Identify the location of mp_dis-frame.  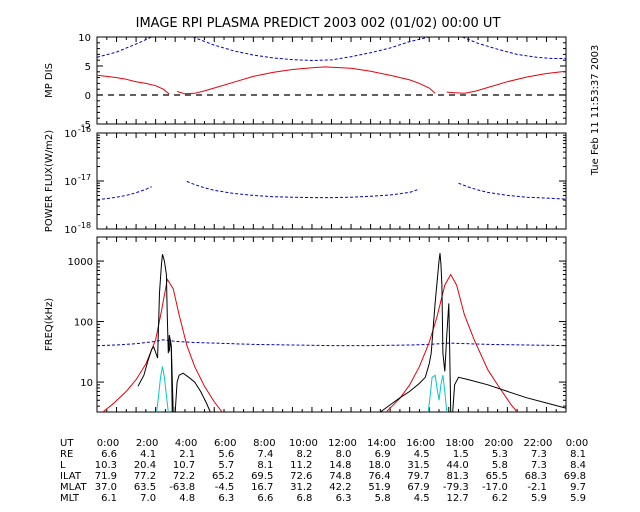
(331, 80).